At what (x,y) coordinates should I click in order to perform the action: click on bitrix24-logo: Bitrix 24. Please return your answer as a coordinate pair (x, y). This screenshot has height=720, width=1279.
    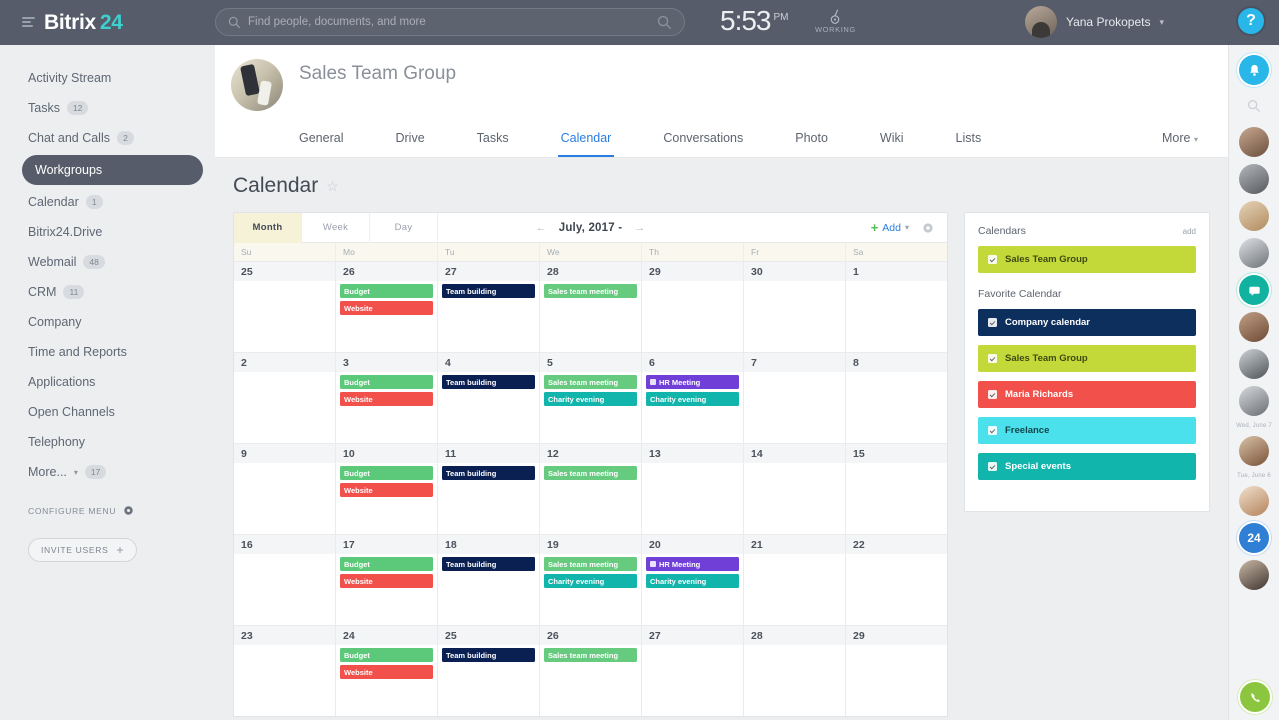
    Looking at the image, I should click on (72, 23).